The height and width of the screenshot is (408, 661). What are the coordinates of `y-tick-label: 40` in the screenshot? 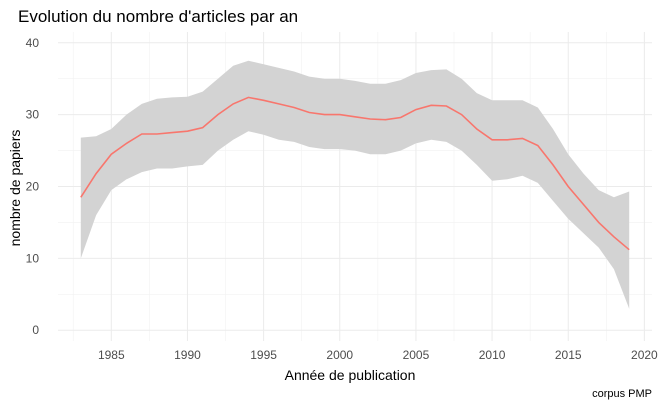 It's located at (33, 43).